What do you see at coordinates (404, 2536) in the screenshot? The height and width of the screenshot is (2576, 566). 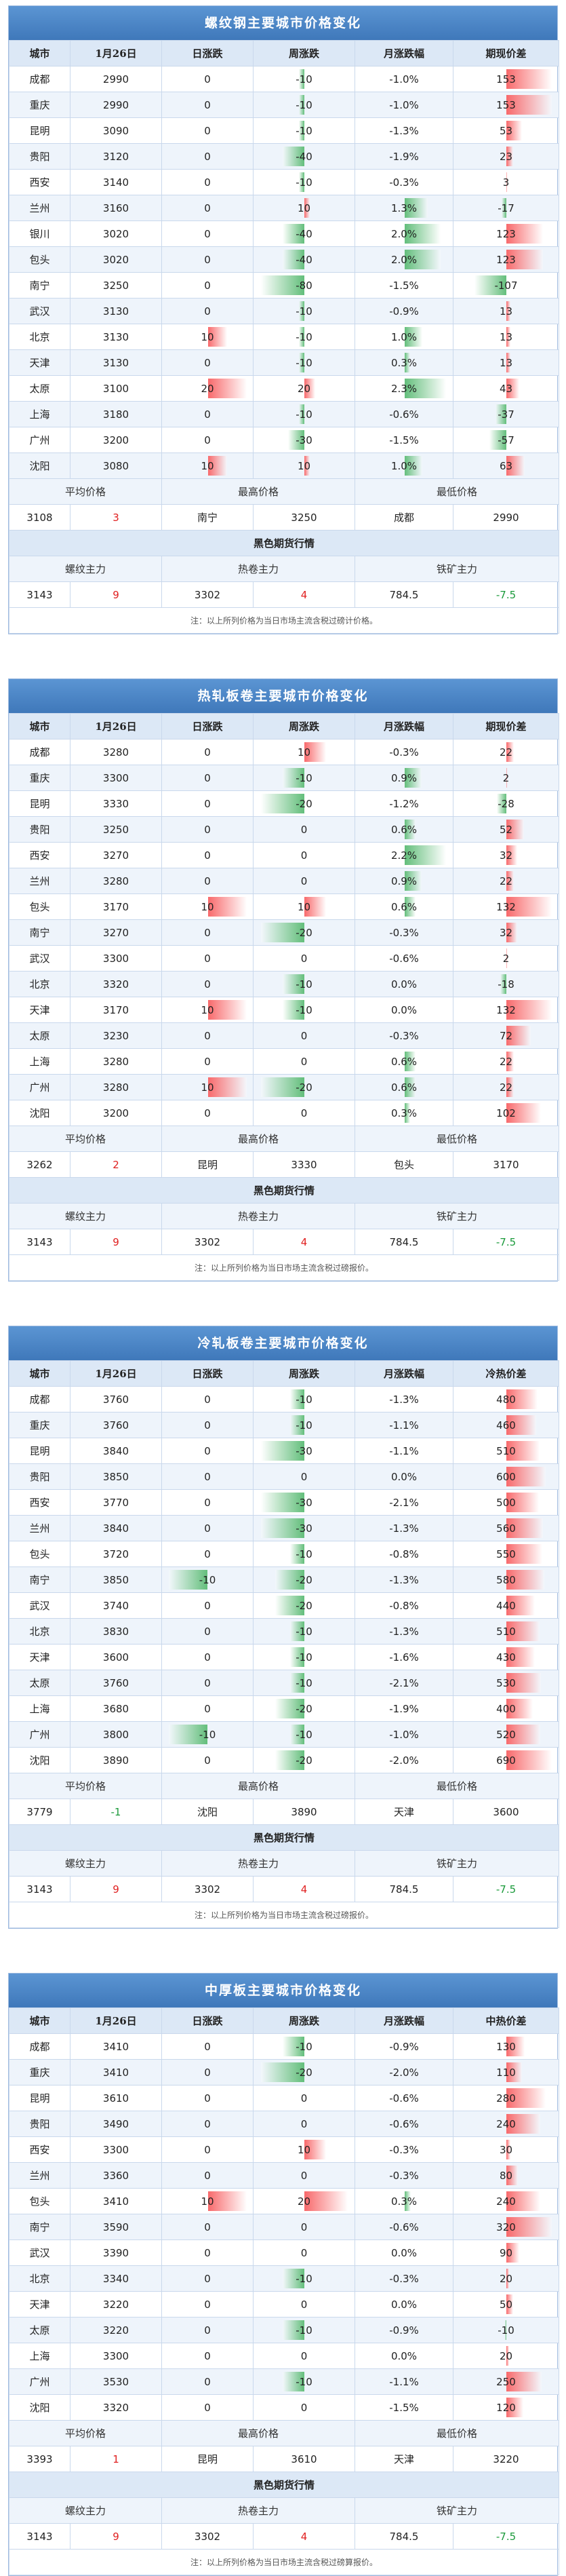 I see `futures-value: 784.5` at bounding box center [404, 2536].